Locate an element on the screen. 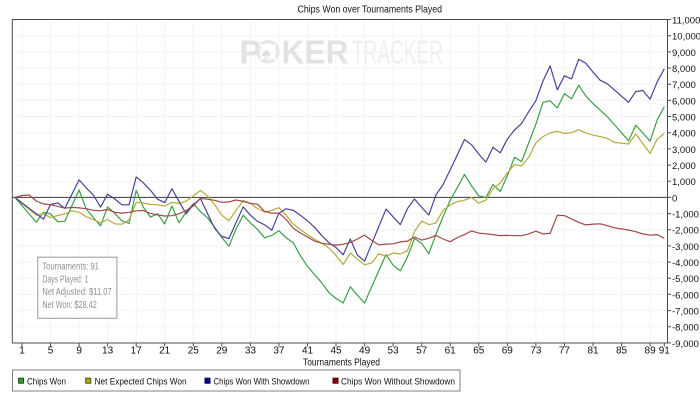 Image resolution: width=700 pixels, height=406 pixels. svg-text:Chips Won over Tournaments Pla: Chips Won over Tournaments Played is located at coordinates (370, 10).